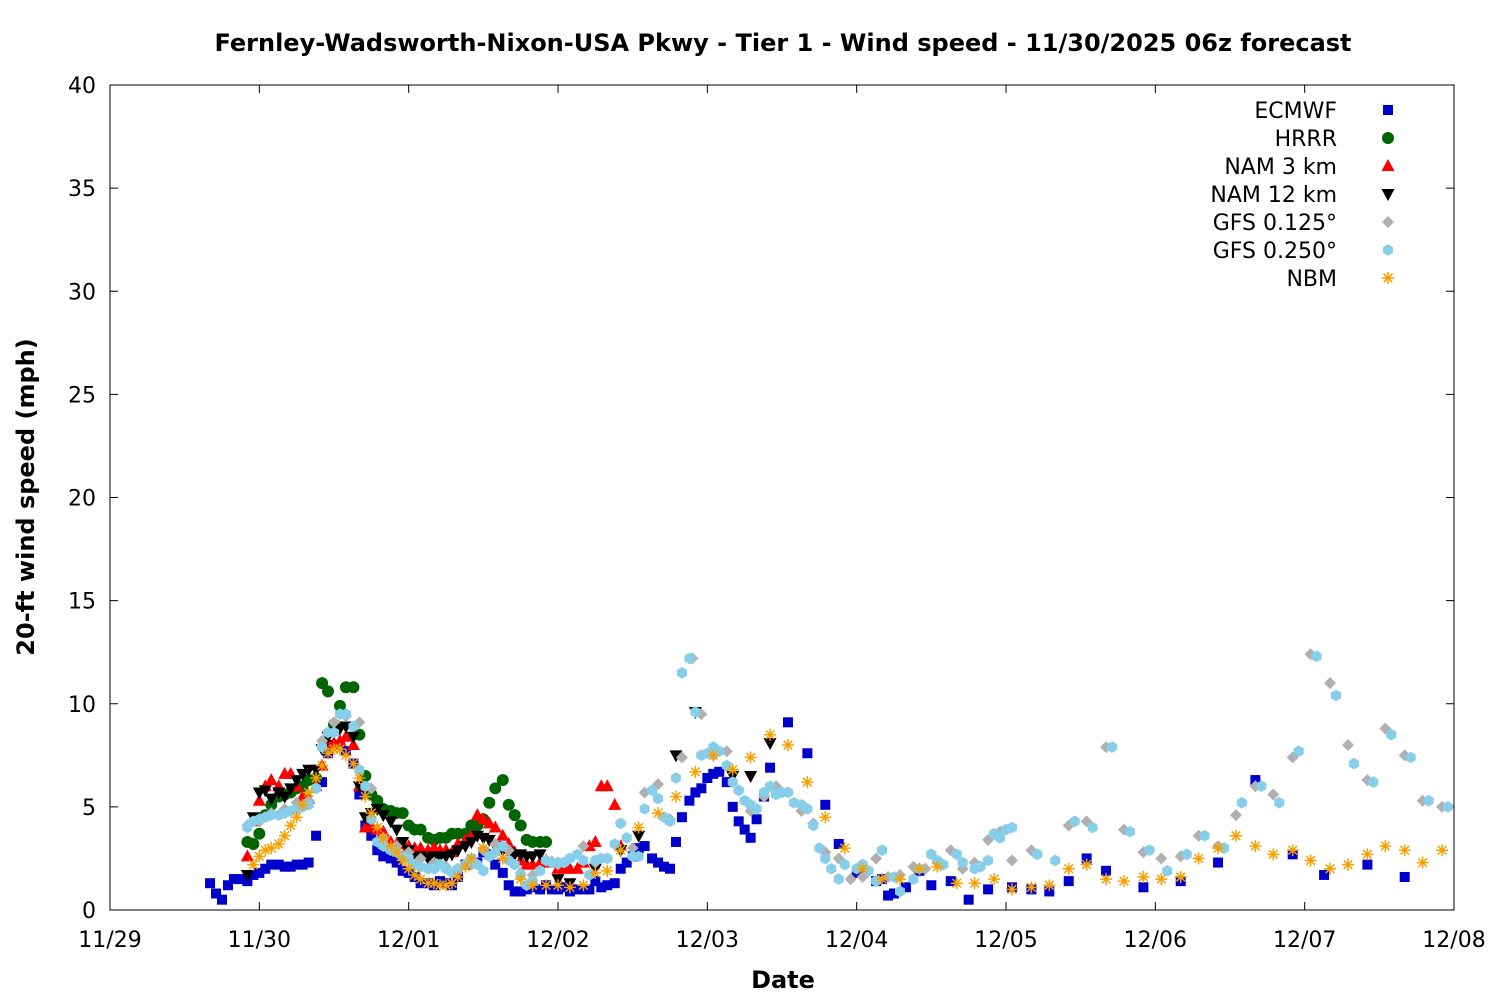  I want to click on legend-marker-nbm, so click(1388, 278).